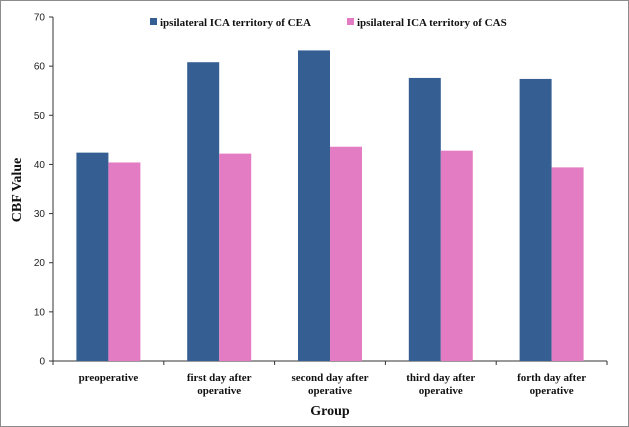 Image resolution: width=629 pixels, height=427 pixels. I want to click on legend-label-cas: ipsilateral ICA territory of CAS, so click(432, 23).